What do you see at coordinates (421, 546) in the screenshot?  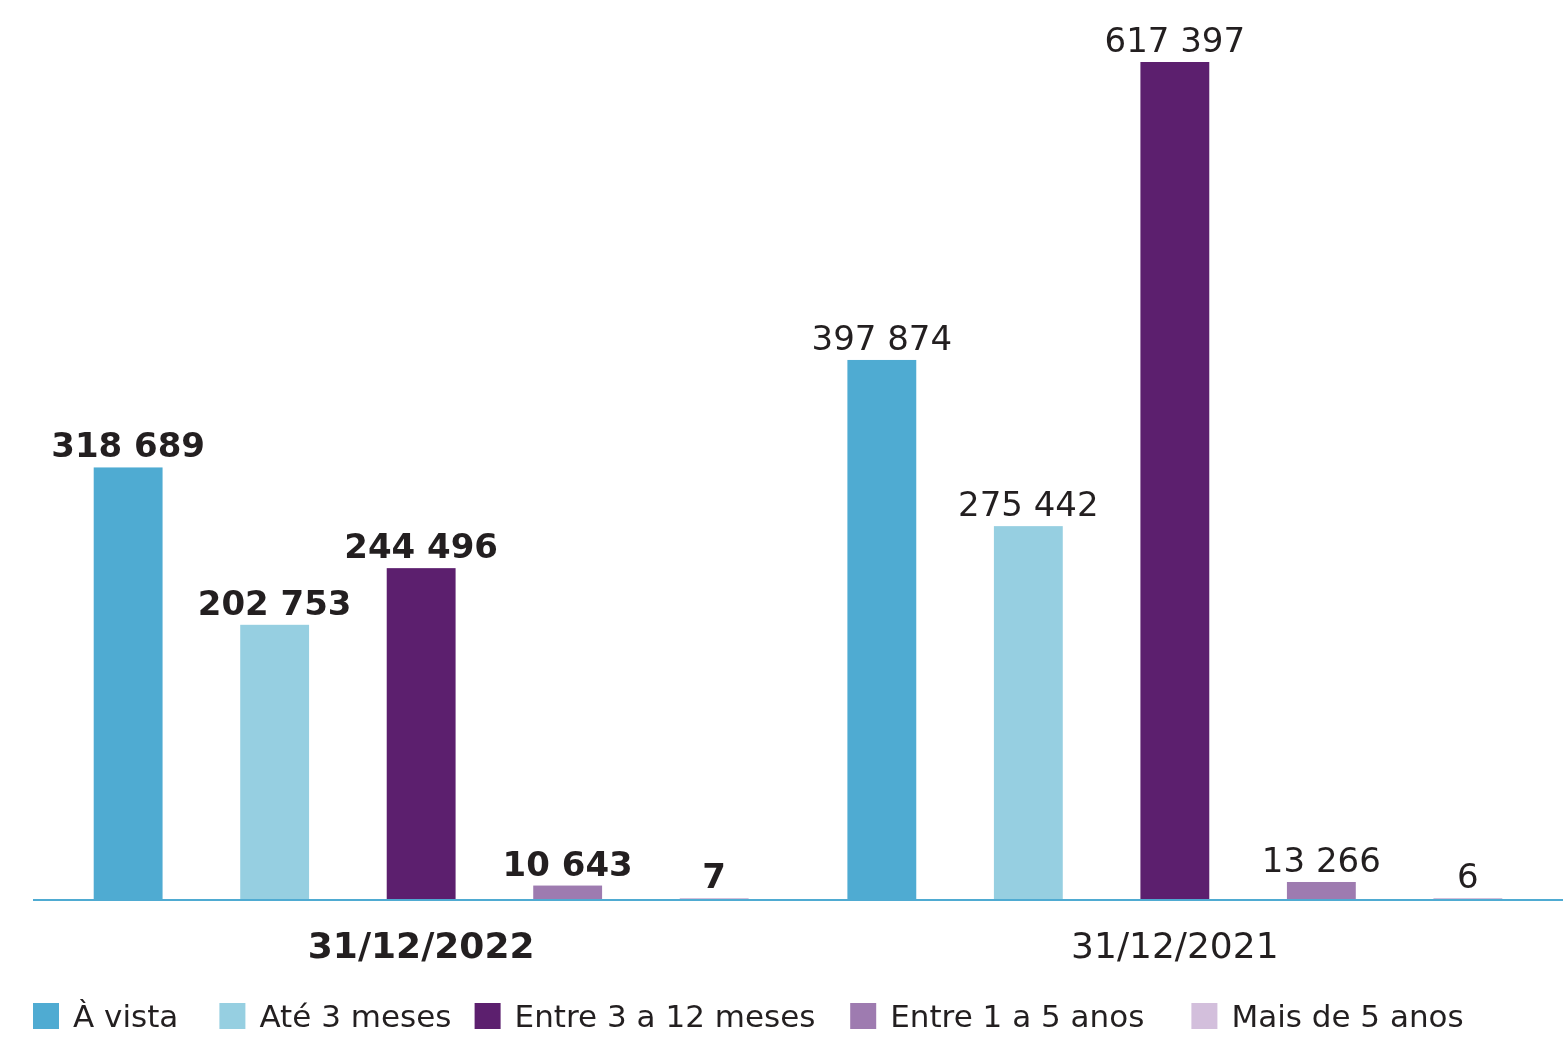 I see `data-label: 244 496` at bounding box center [421, 546].